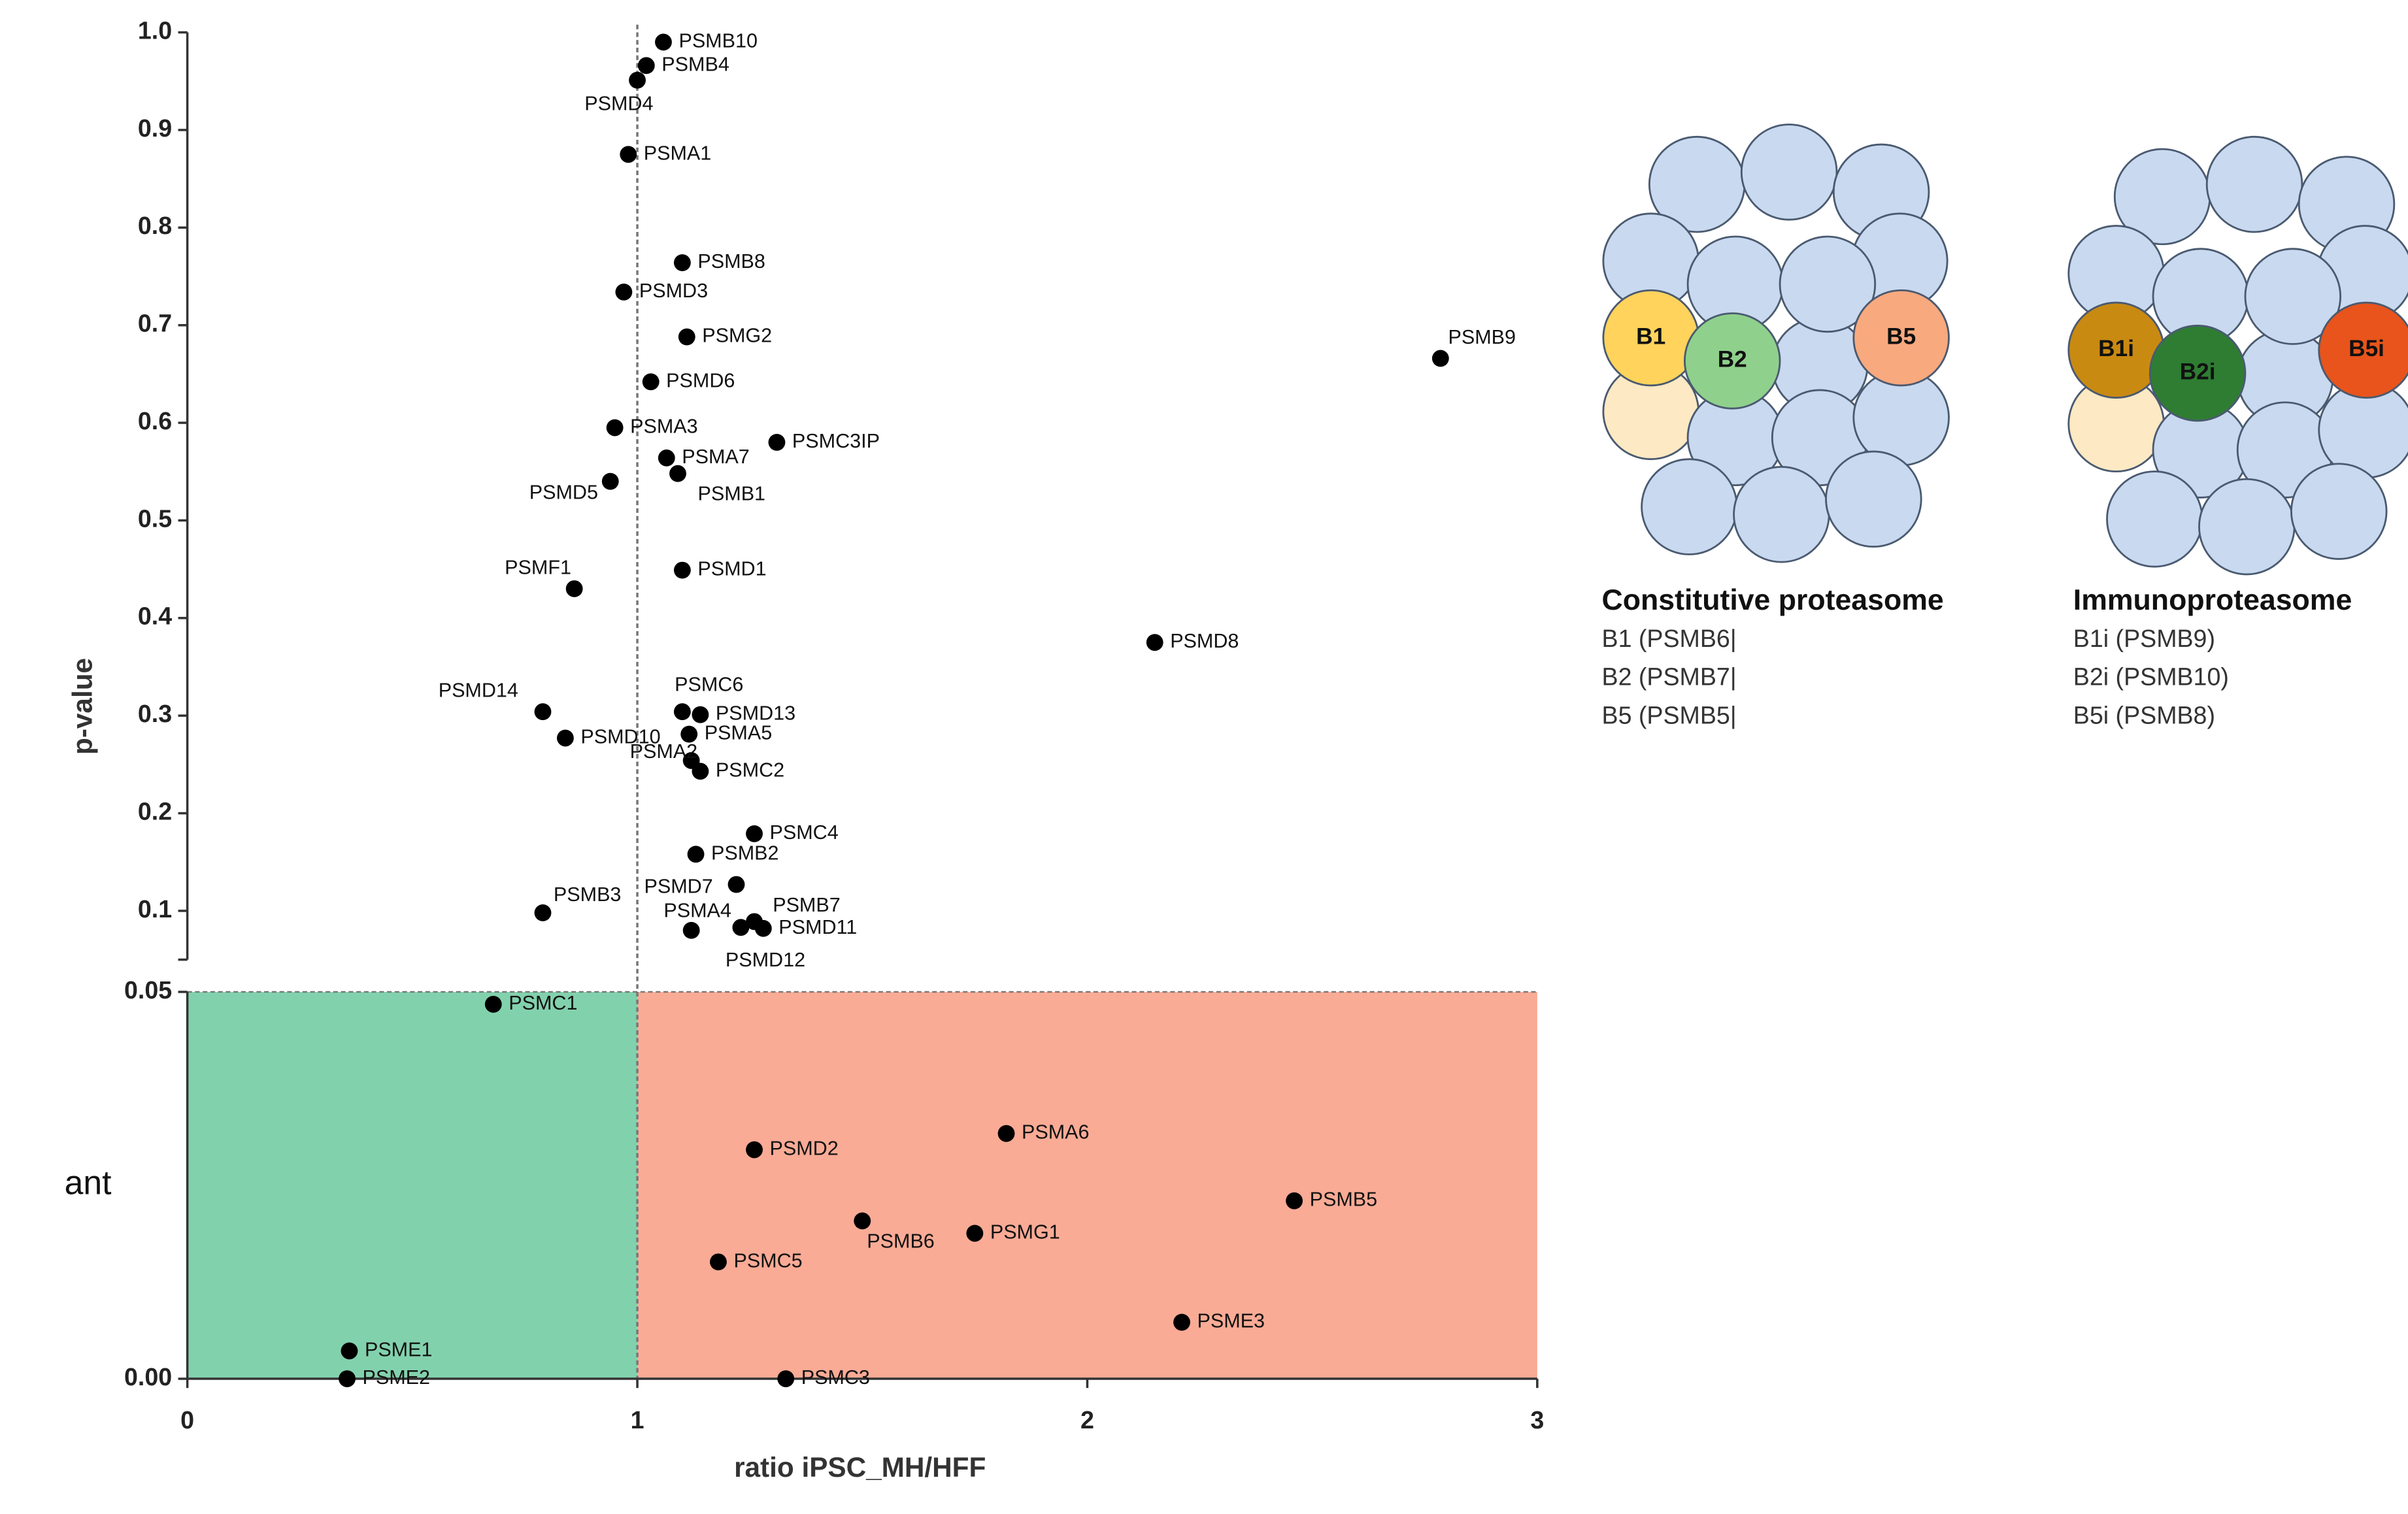 The image size is (2408, 1514). I want to click on y-axis-label: p-value, so click(82, 707).